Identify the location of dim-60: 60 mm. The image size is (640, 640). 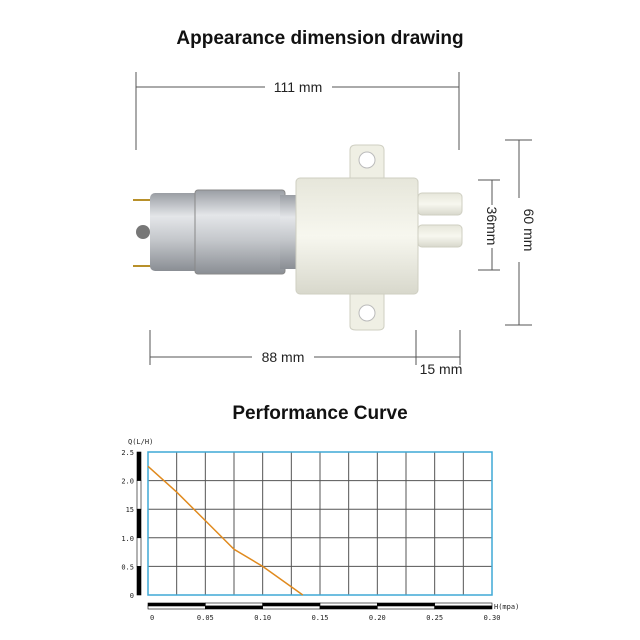
(529, 230).